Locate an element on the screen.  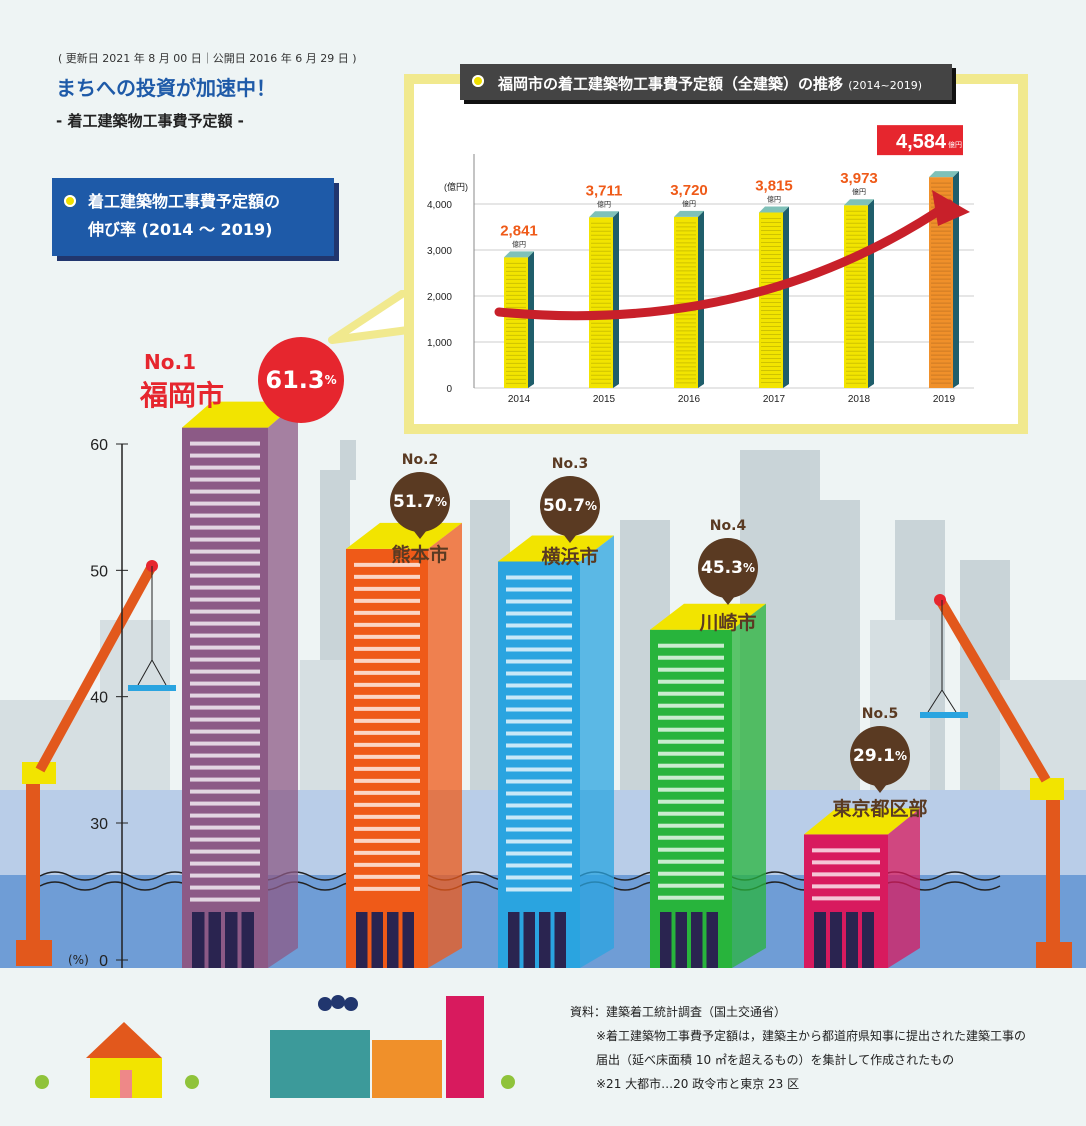
source-line-3: 届出（延べ床面積 10 ㎡を超えるもの）を集計して作成されたもの is located at coordinates (775, 1060).